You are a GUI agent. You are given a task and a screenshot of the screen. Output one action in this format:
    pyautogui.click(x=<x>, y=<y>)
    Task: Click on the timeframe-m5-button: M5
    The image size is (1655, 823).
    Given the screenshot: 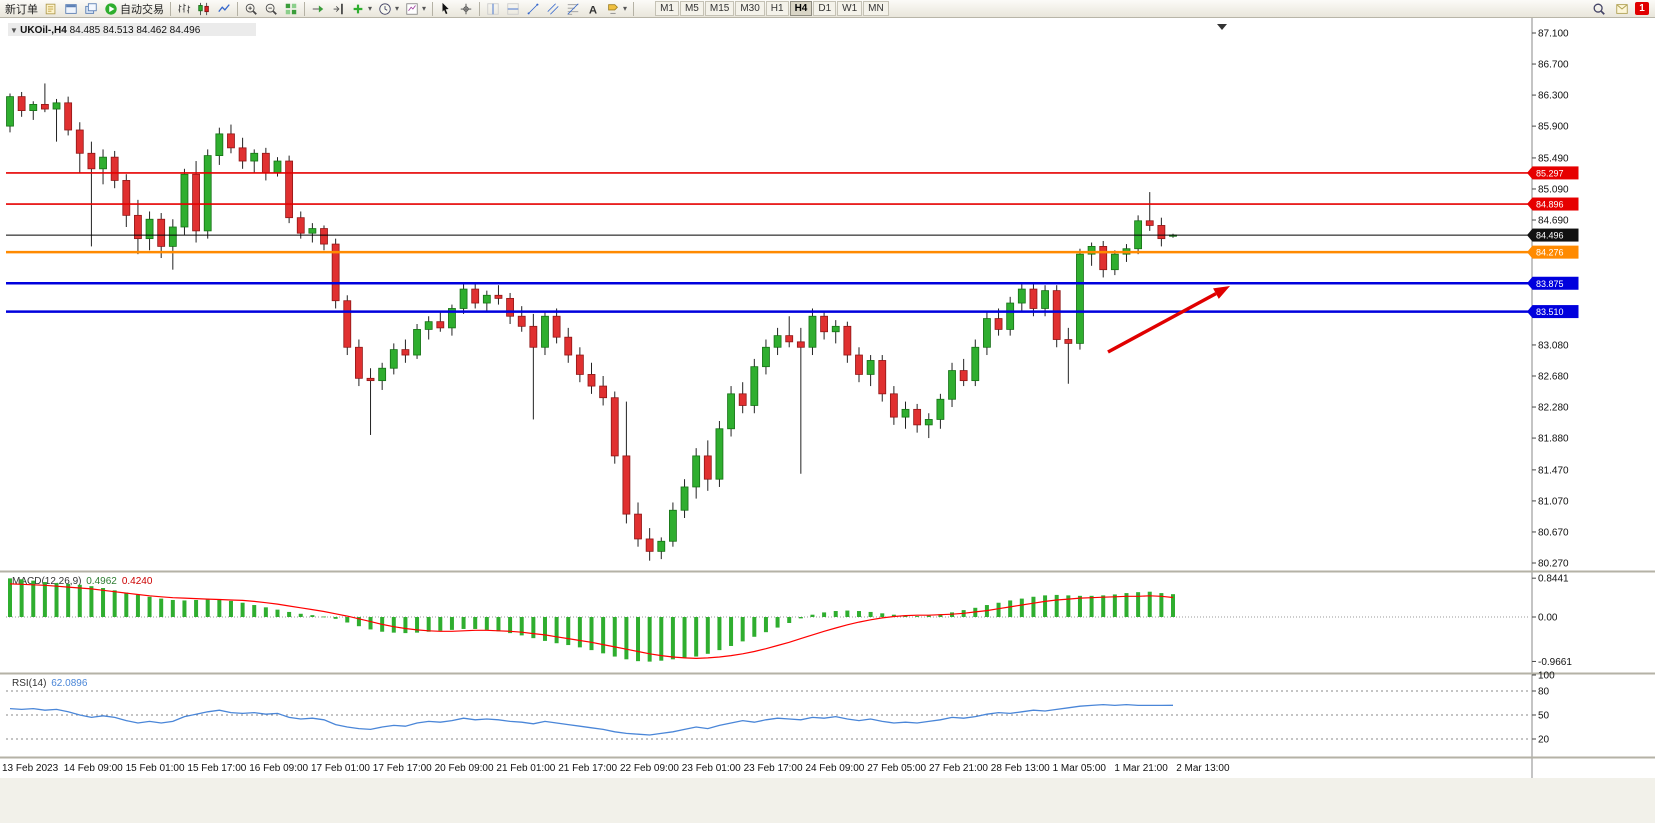 What is the action you would take?
    pyautogui.click(x=691, y=8)
    